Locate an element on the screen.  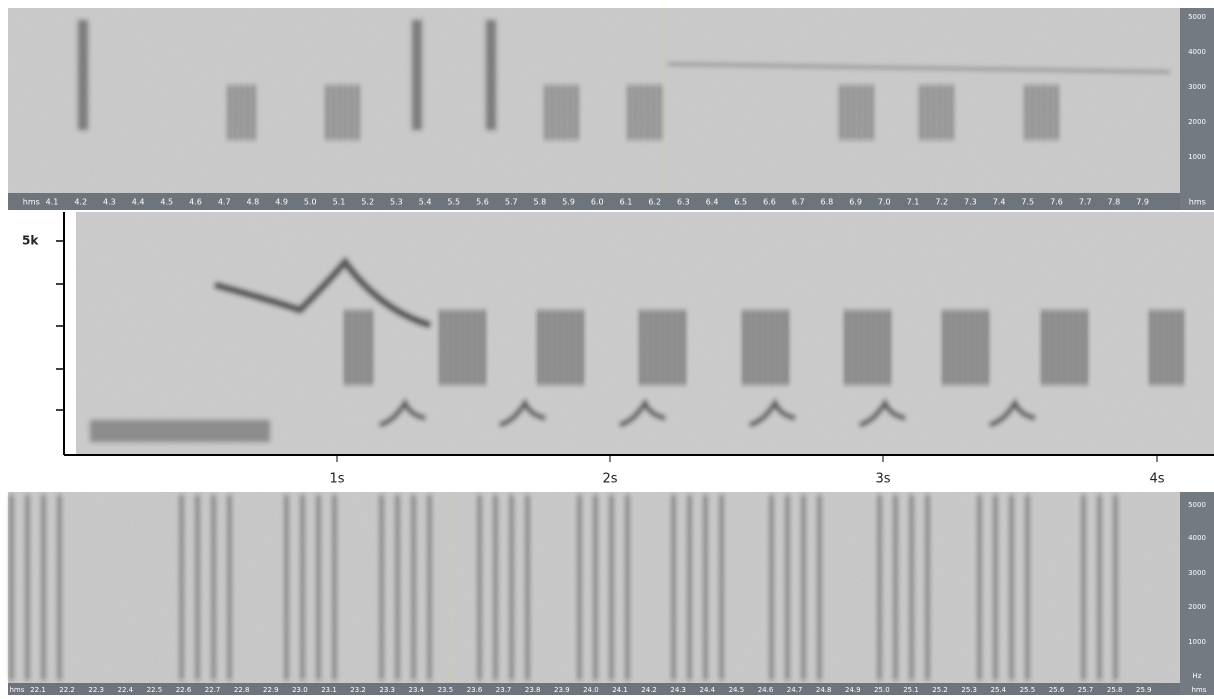
time-label: 5.2 is located at coordinates (367, 202).